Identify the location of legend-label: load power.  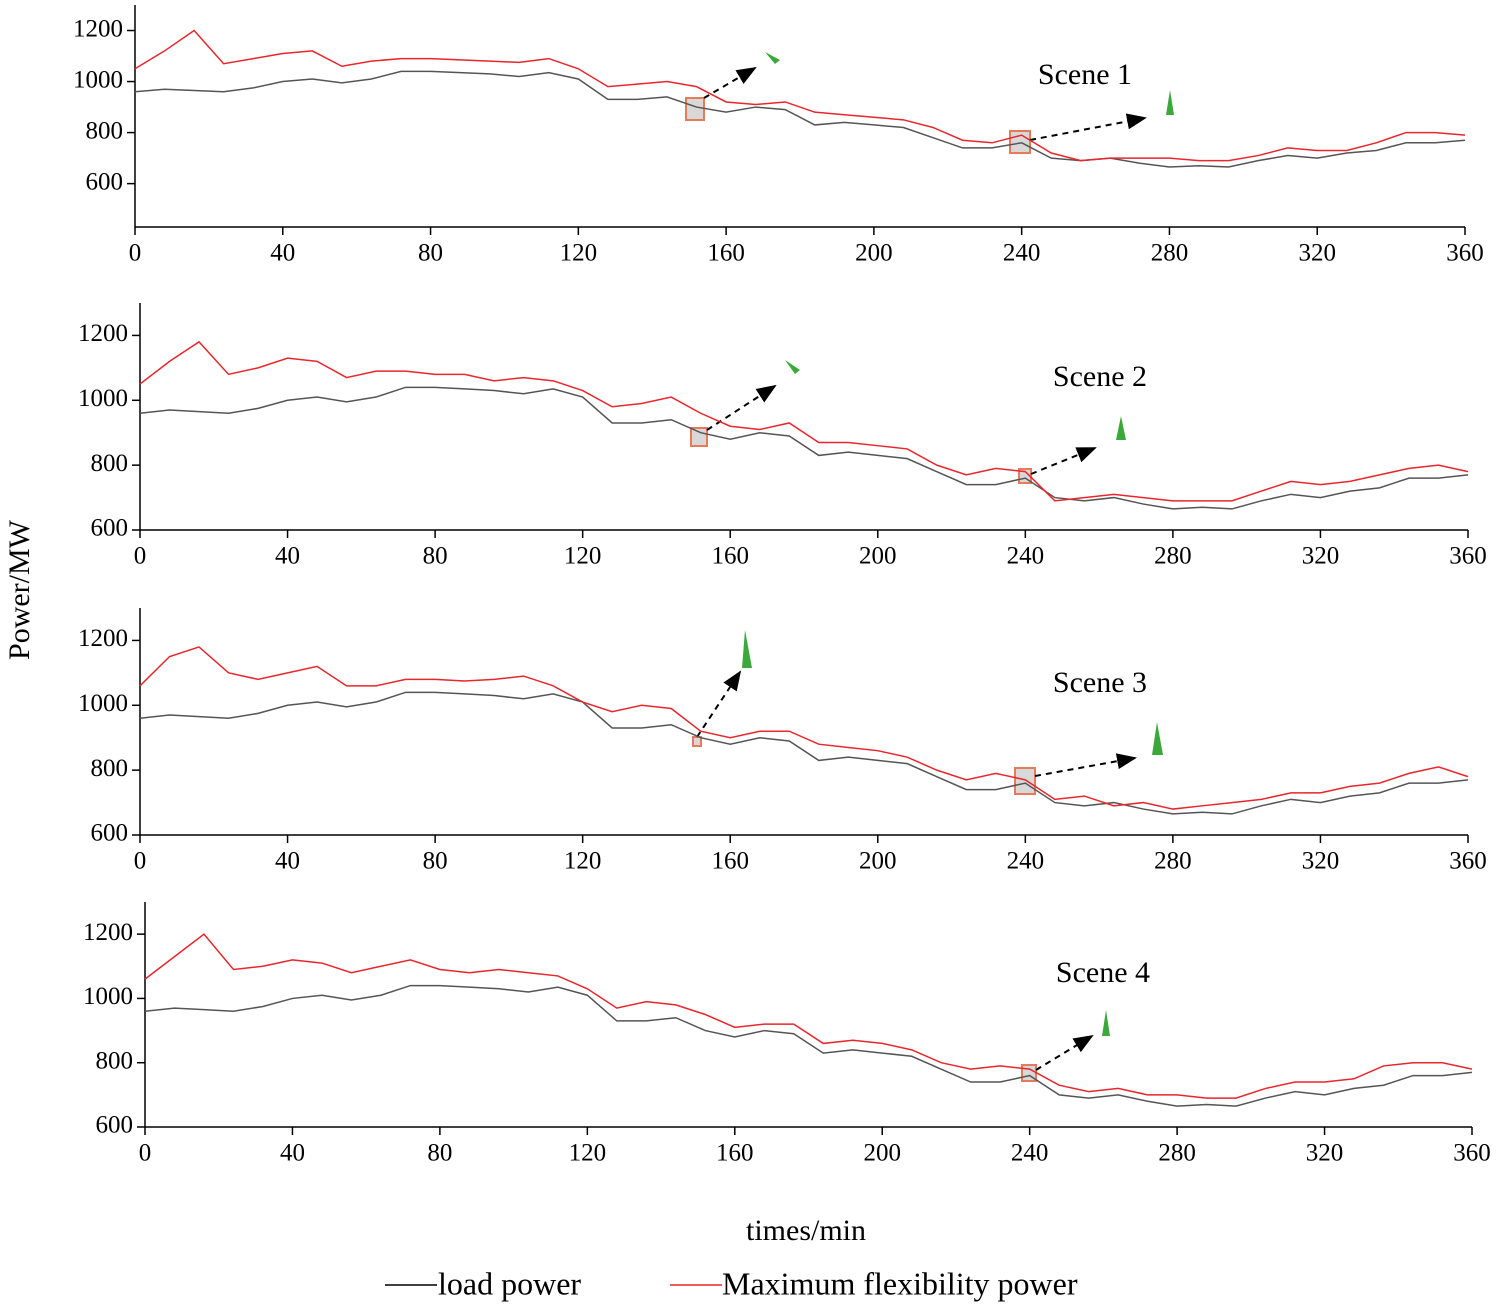
(509, 1283).